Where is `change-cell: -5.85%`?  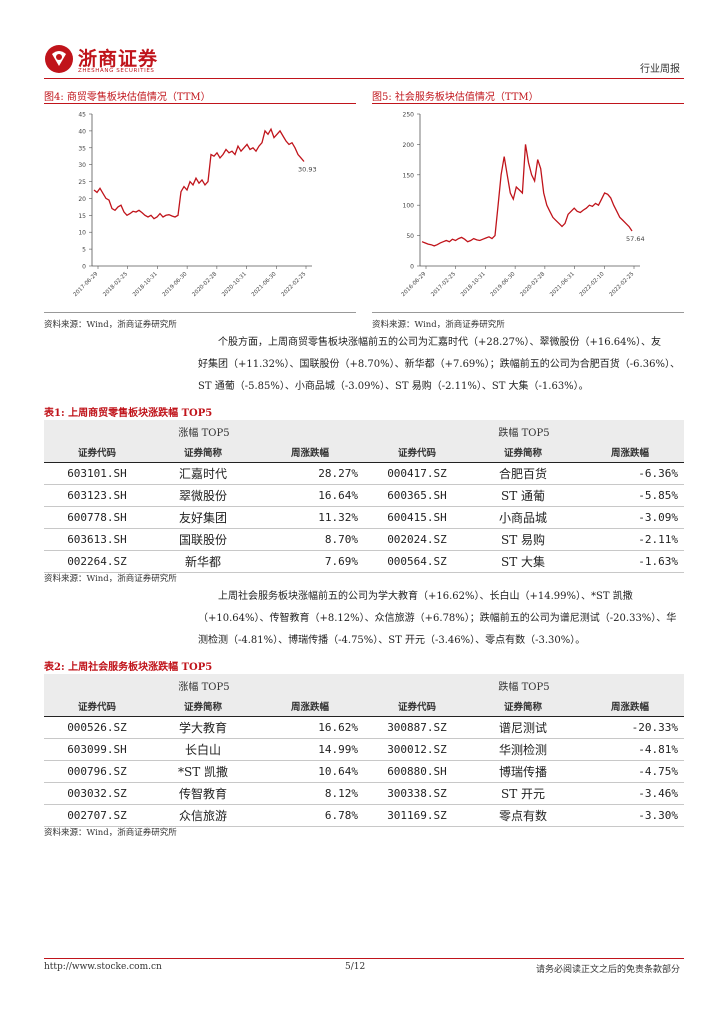 change-cell: -5.85% is located at coordinates (630, 495).